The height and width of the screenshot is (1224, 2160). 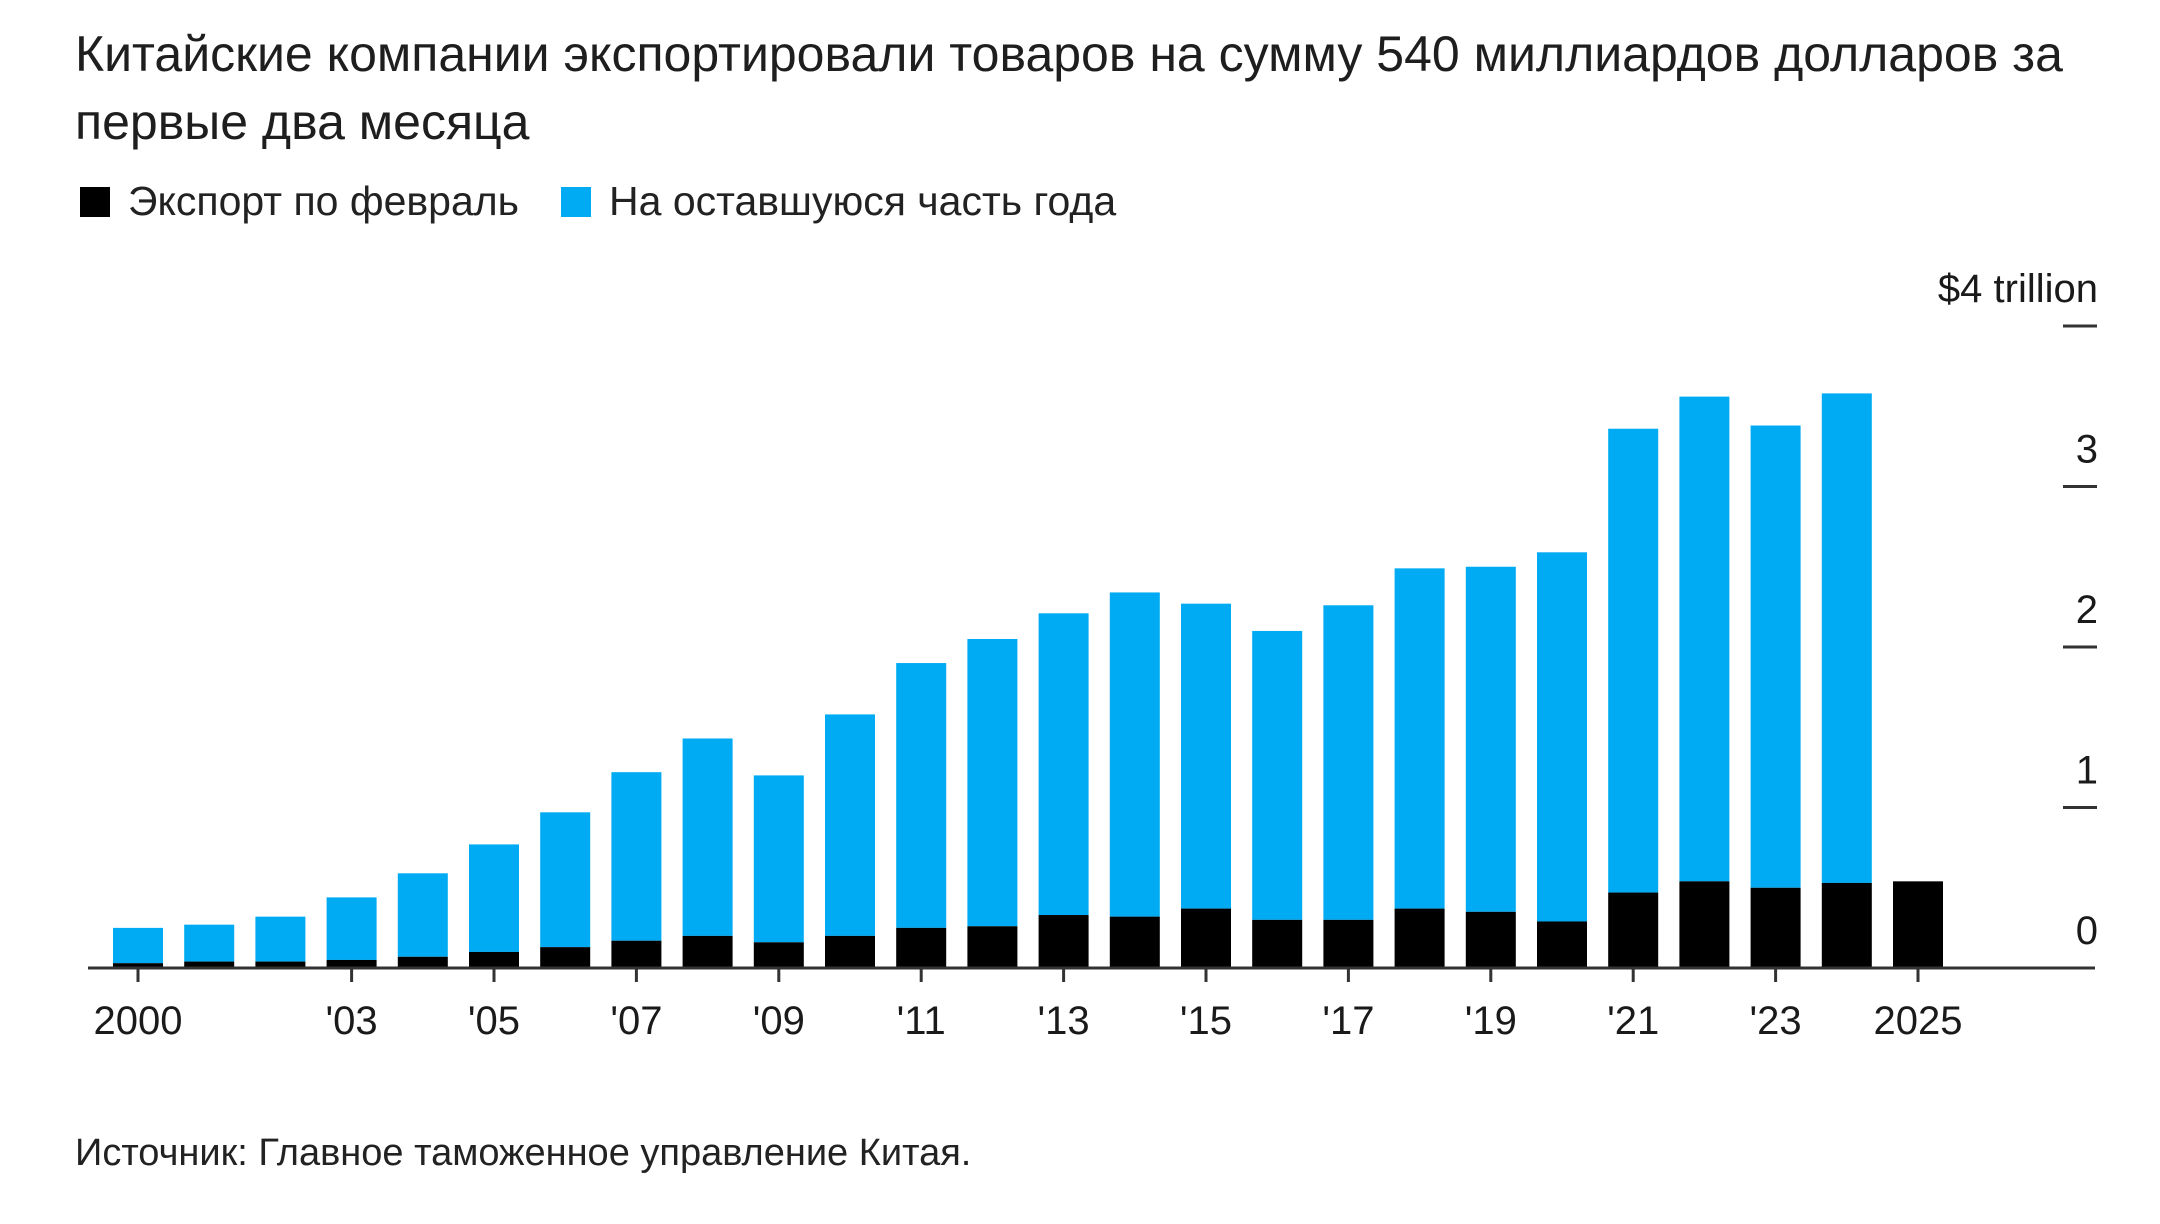 I want to click on bar-rest-2012, so click(x=992, y=782).